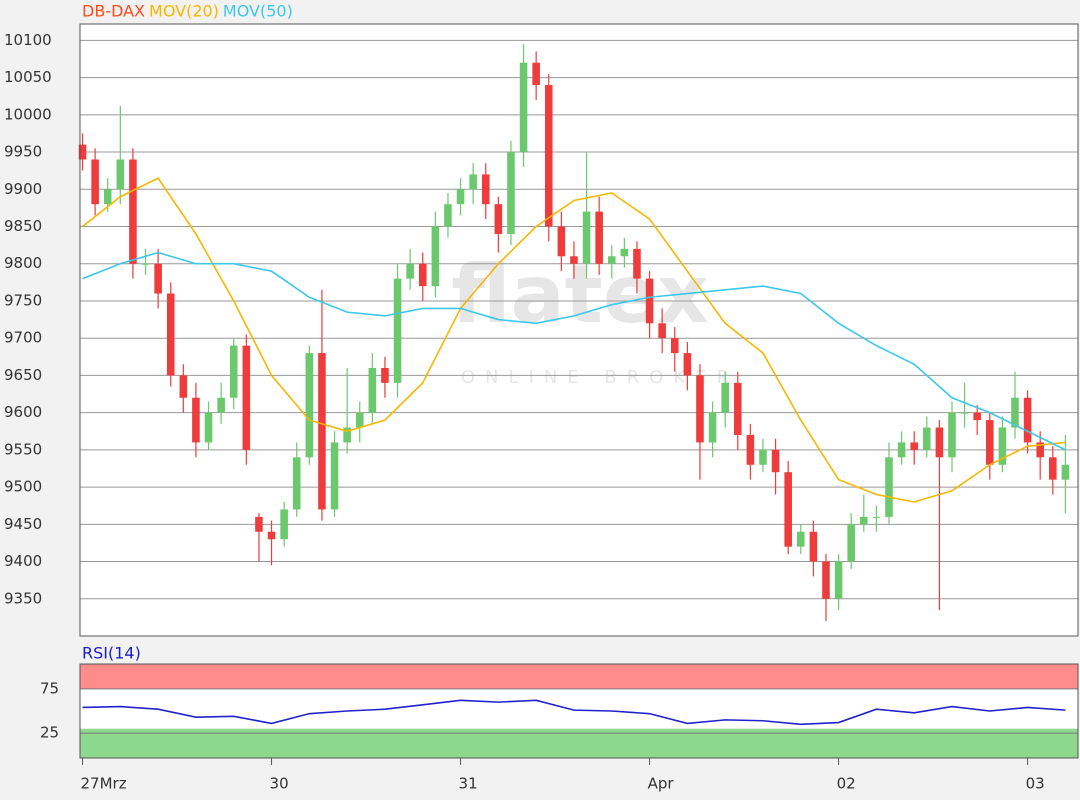 The image size is (1080, 800). Describe the element at coordinates (23, 487) in the screenshot. I see `y-tick-label: 9500` at that location.